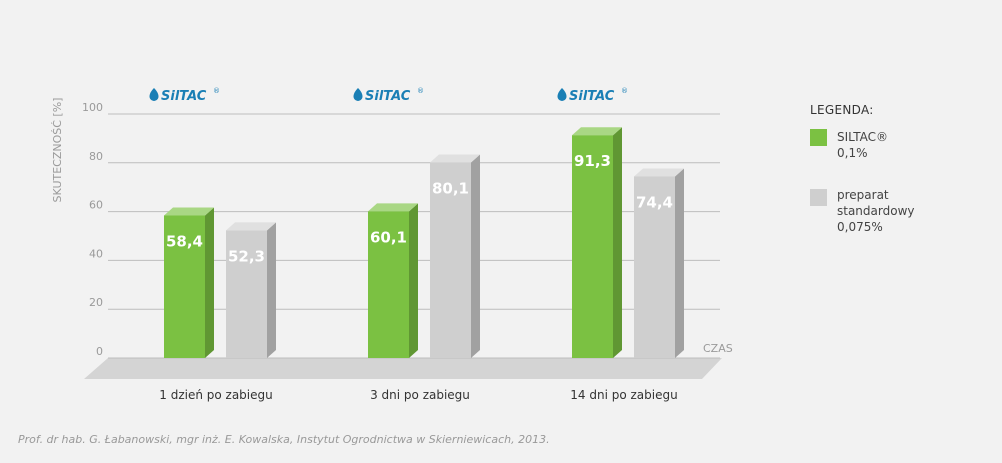  What do you see at coordinates (654, 202) in the screenshot?
I see `bar-value-label: 74,4` at bounding box center [654, 202].